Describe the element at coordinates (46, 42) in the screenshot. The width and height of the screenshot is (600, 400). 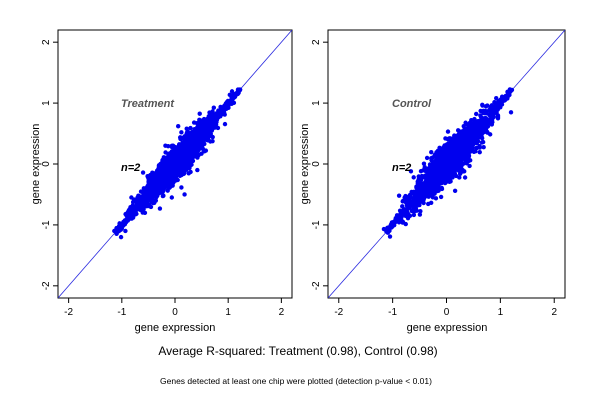
I see `treatment-y-tick-label: 2` at that location.